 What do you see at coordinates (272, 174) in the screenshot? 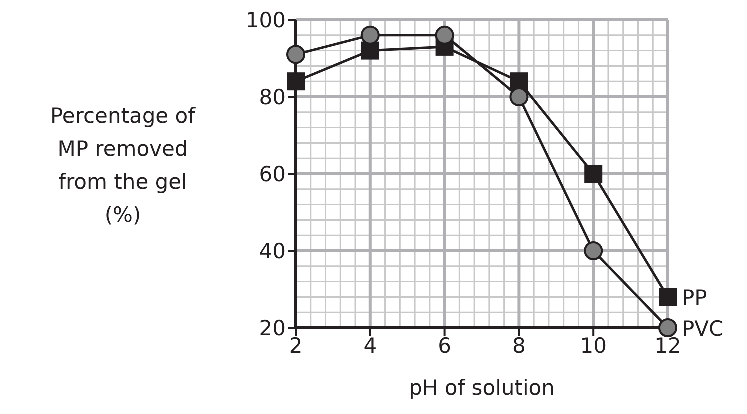
I see `y-tick-label: 60` at bounding box center [272, 174].